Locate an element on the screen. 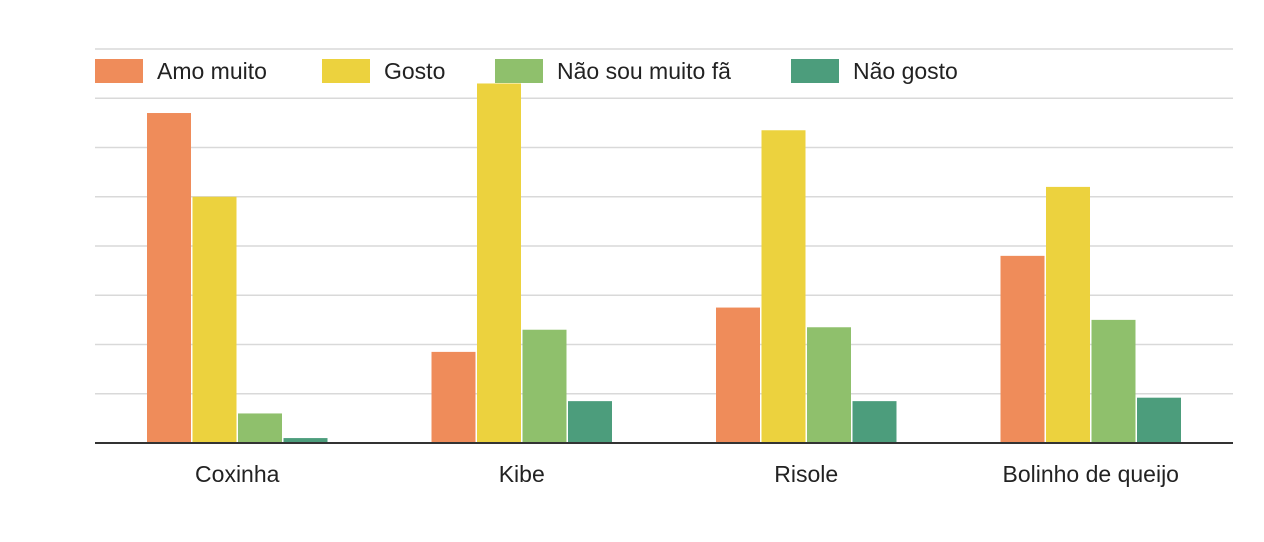  legend-label: Amo muito is located at coordinates (212, 71).